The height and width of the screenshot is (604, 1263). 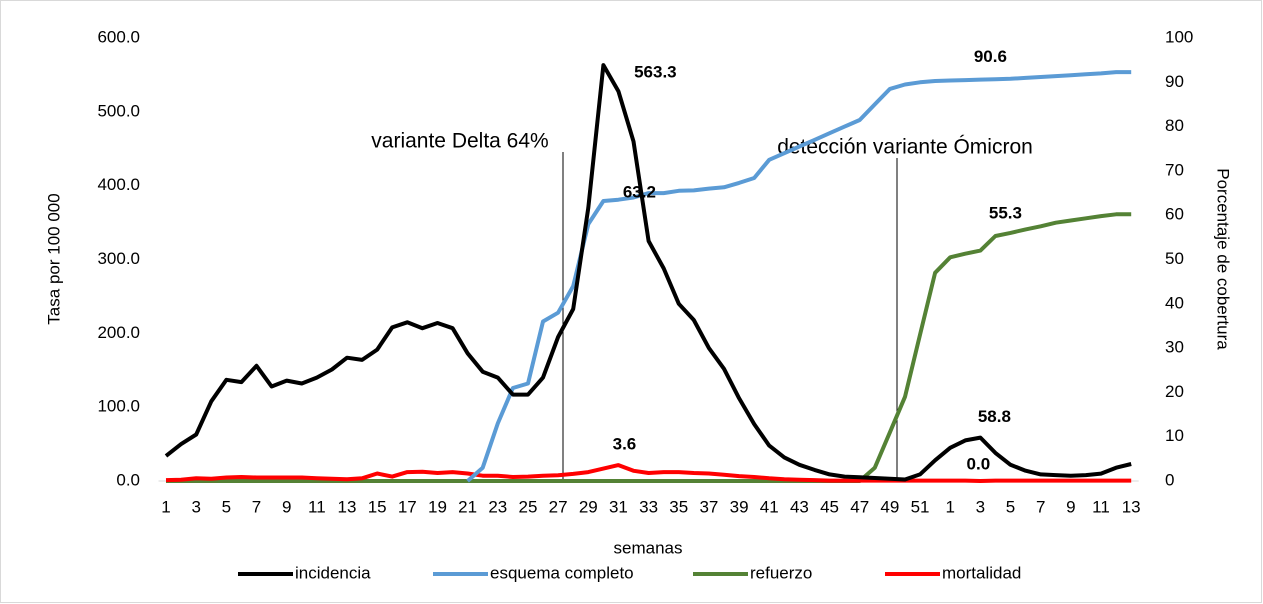 What do you see at coordinates (648, 473) in the screenshot?
I see `series-line` at bounding box center [648, 473].